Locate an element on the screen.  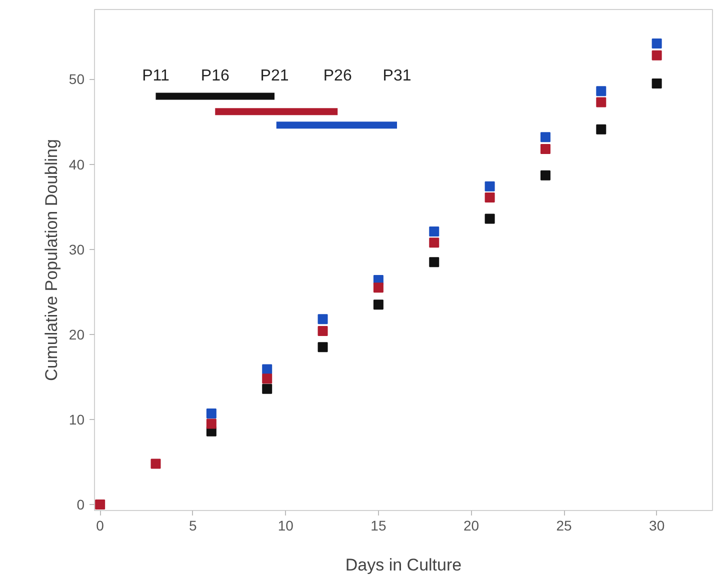
y-tick-label: 0 is located at coordinates (80, 504).